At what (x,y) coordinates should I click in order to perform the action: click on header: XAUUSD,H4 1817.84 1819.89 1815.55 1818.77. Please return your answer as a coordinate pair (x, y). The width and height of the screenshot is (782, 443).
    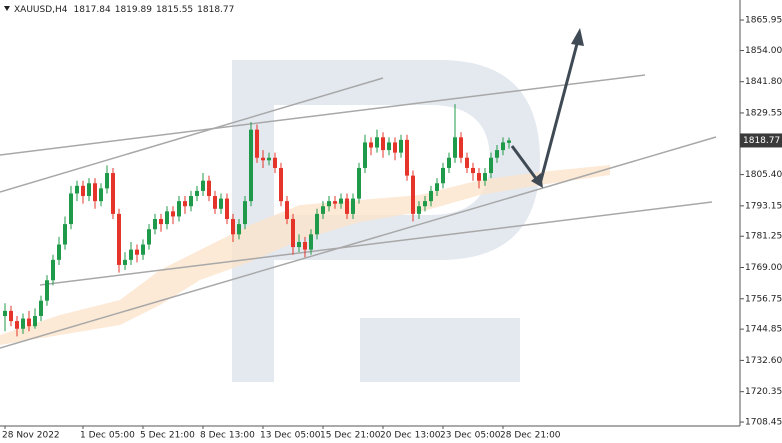
    Looking at the image, I should click on (124, 10).